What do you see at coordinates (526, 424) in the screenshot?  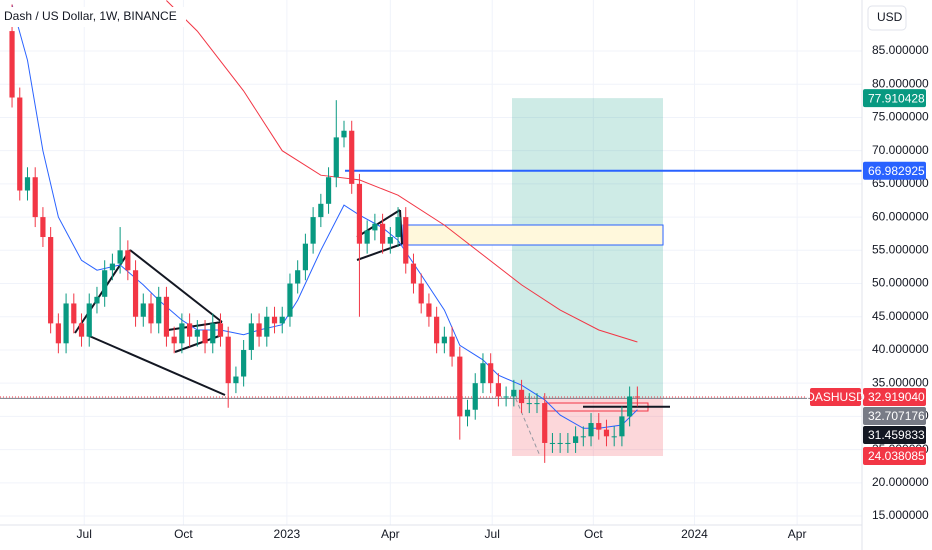 I see `dashed-line` at bounding box center [526, 424].